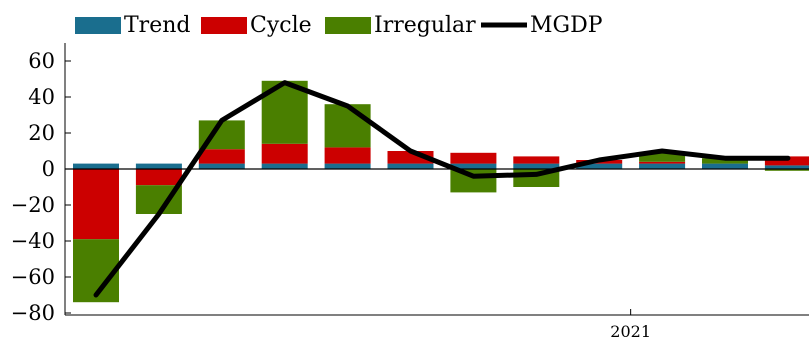  What do you see at coordinates (347, 155) in the screenshot?
I see `bar-cycle-p5` at bounding box center [347, 155].